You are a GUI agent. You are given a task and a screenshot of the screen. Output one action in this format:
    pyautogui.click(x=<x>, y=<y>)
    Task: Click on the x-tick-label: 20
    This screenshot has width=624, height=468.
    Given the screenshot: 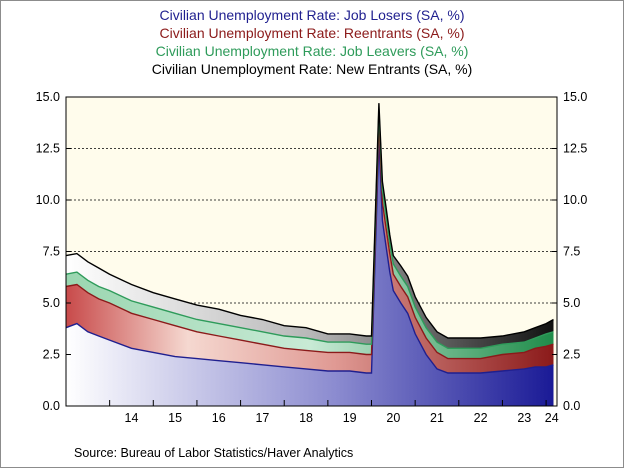 What is the action you would take?
    pyautogui.click(x=393, y=418)
    